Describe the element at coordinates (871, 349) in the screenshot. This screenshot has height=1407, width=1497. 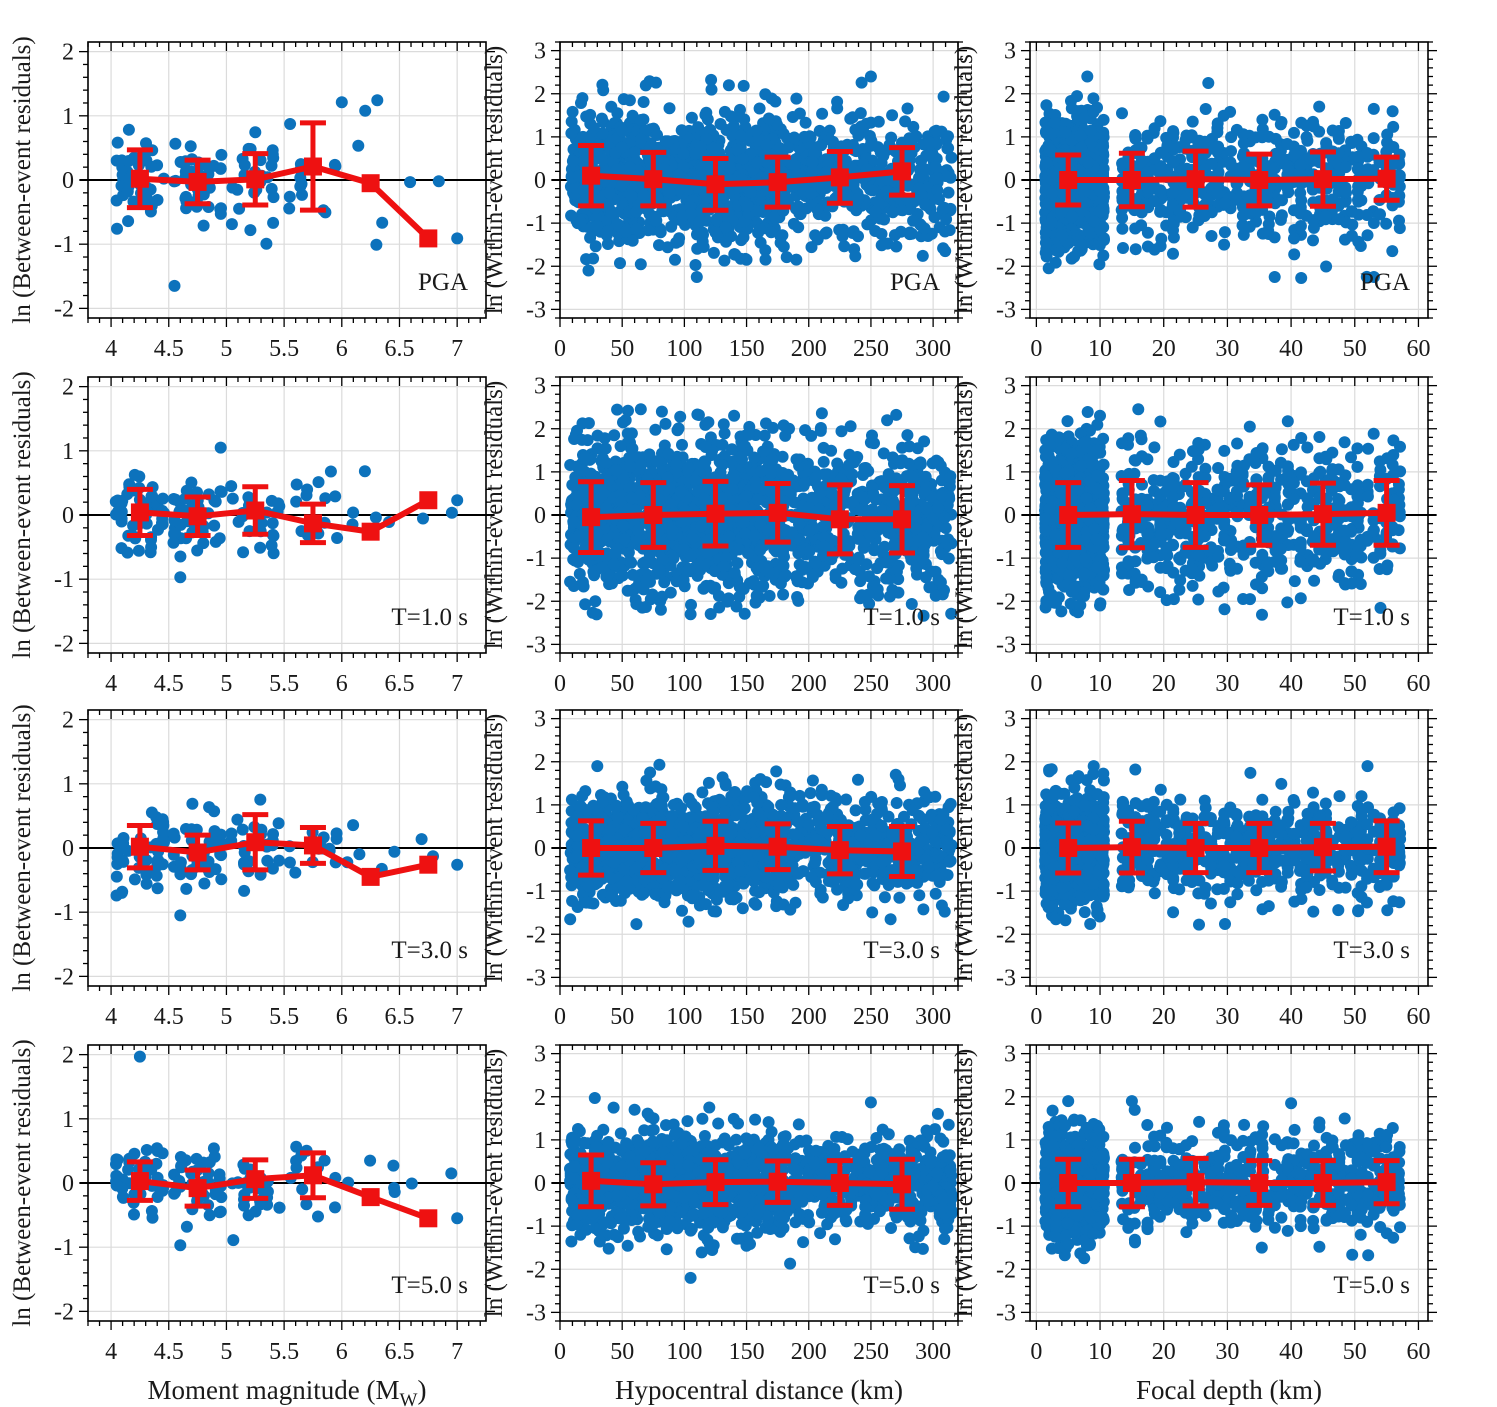
I see `svg-text: 250` at that location.